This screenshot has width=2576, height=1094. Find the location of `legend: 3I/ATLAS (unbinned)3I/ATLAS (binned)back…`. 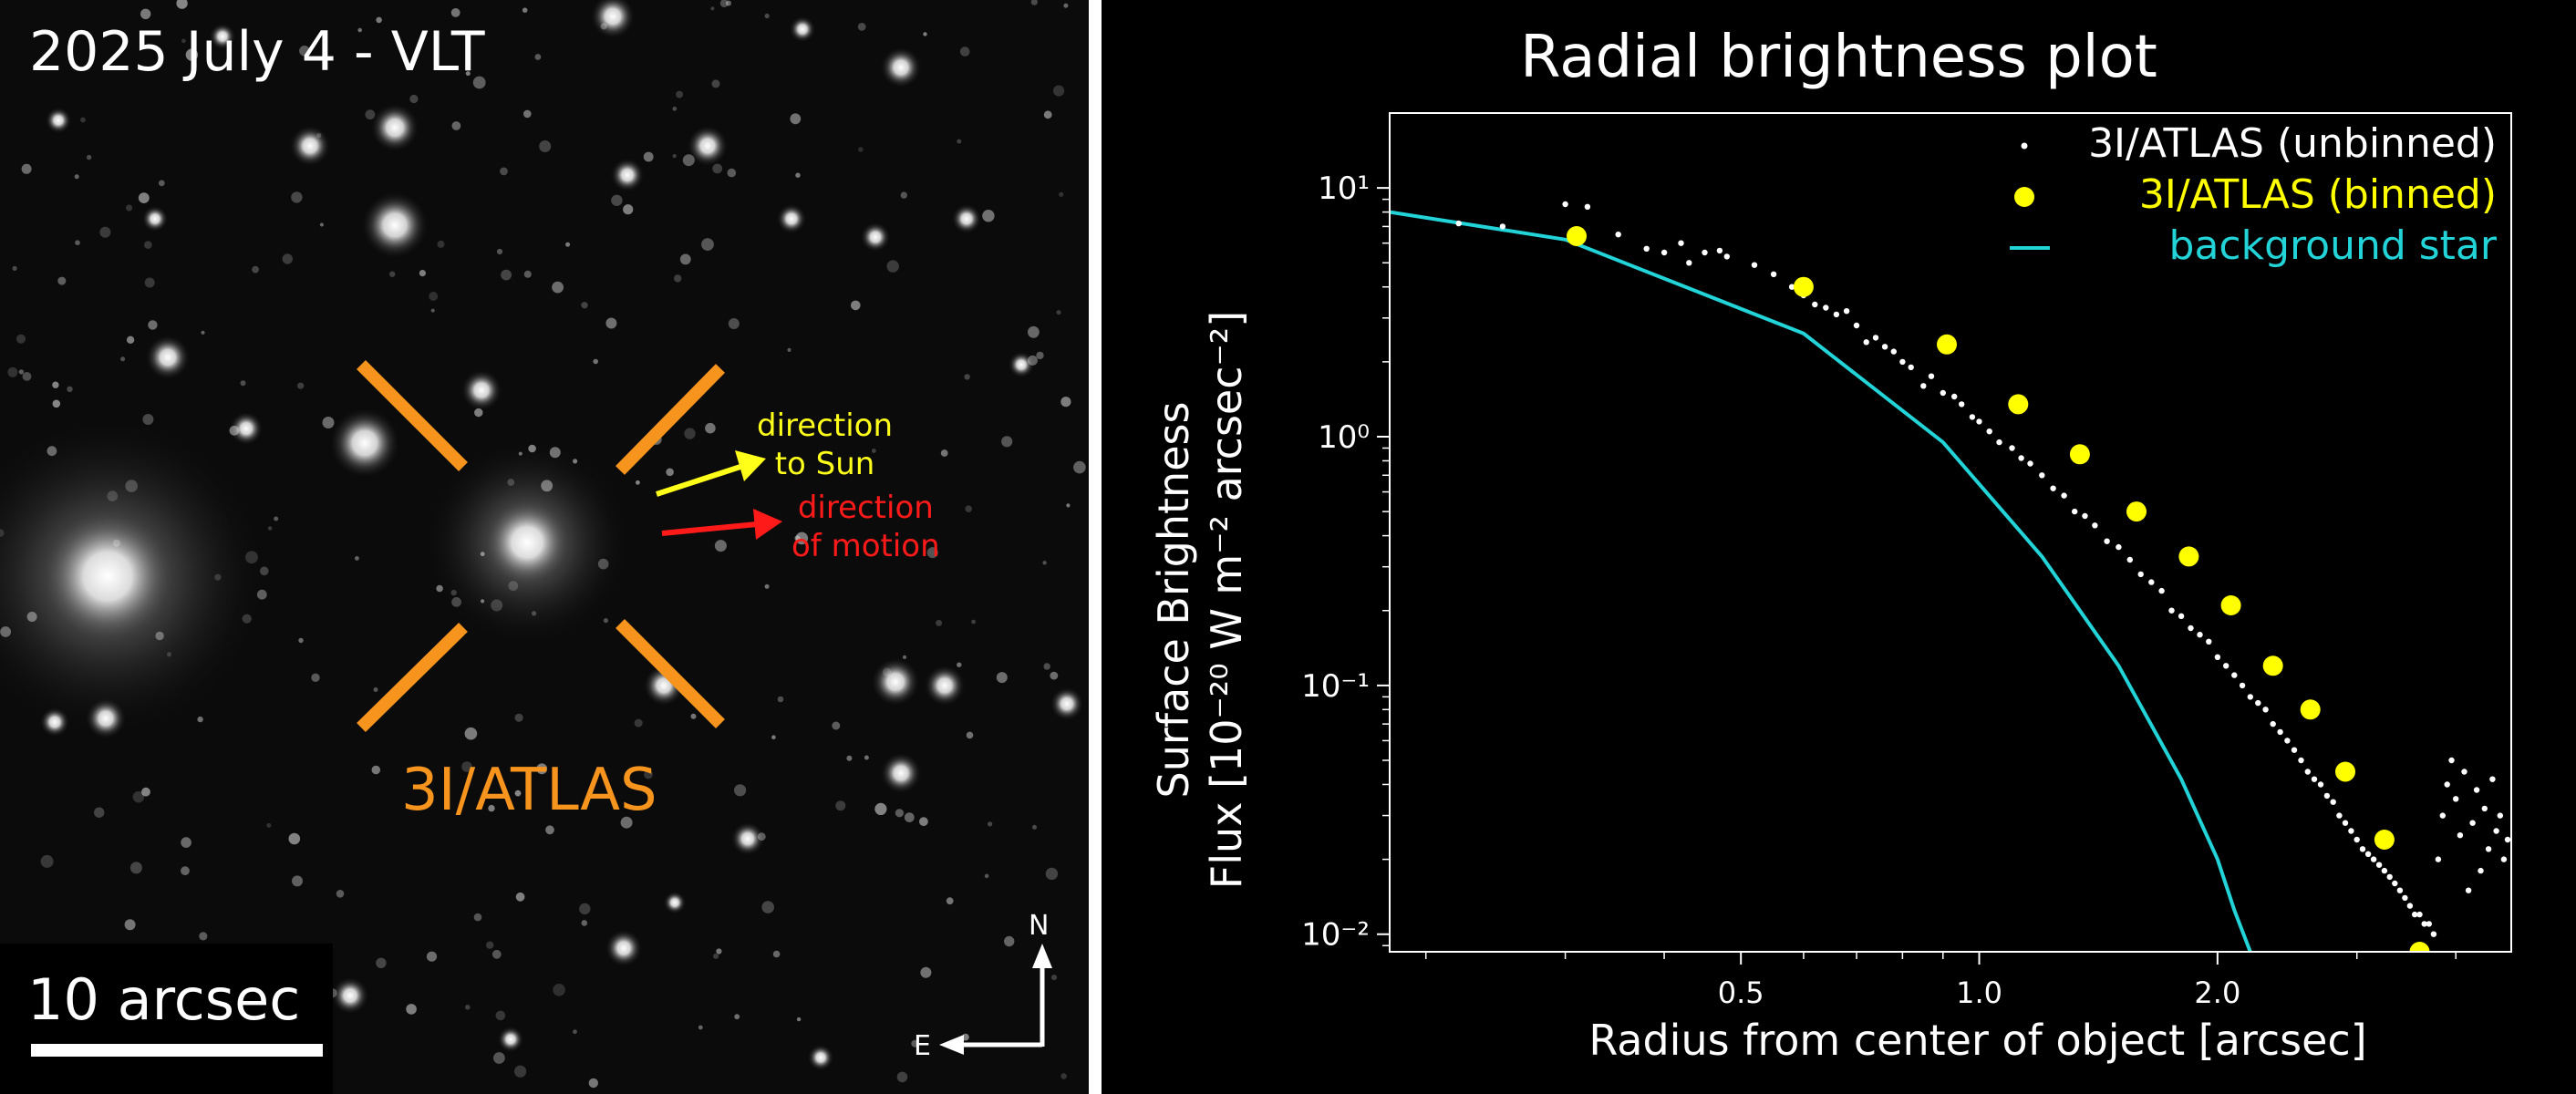

legend: 3I/ATLAS (unbinned)3I/ATLAS (binned)back… is located at coordinates (2254, 194).